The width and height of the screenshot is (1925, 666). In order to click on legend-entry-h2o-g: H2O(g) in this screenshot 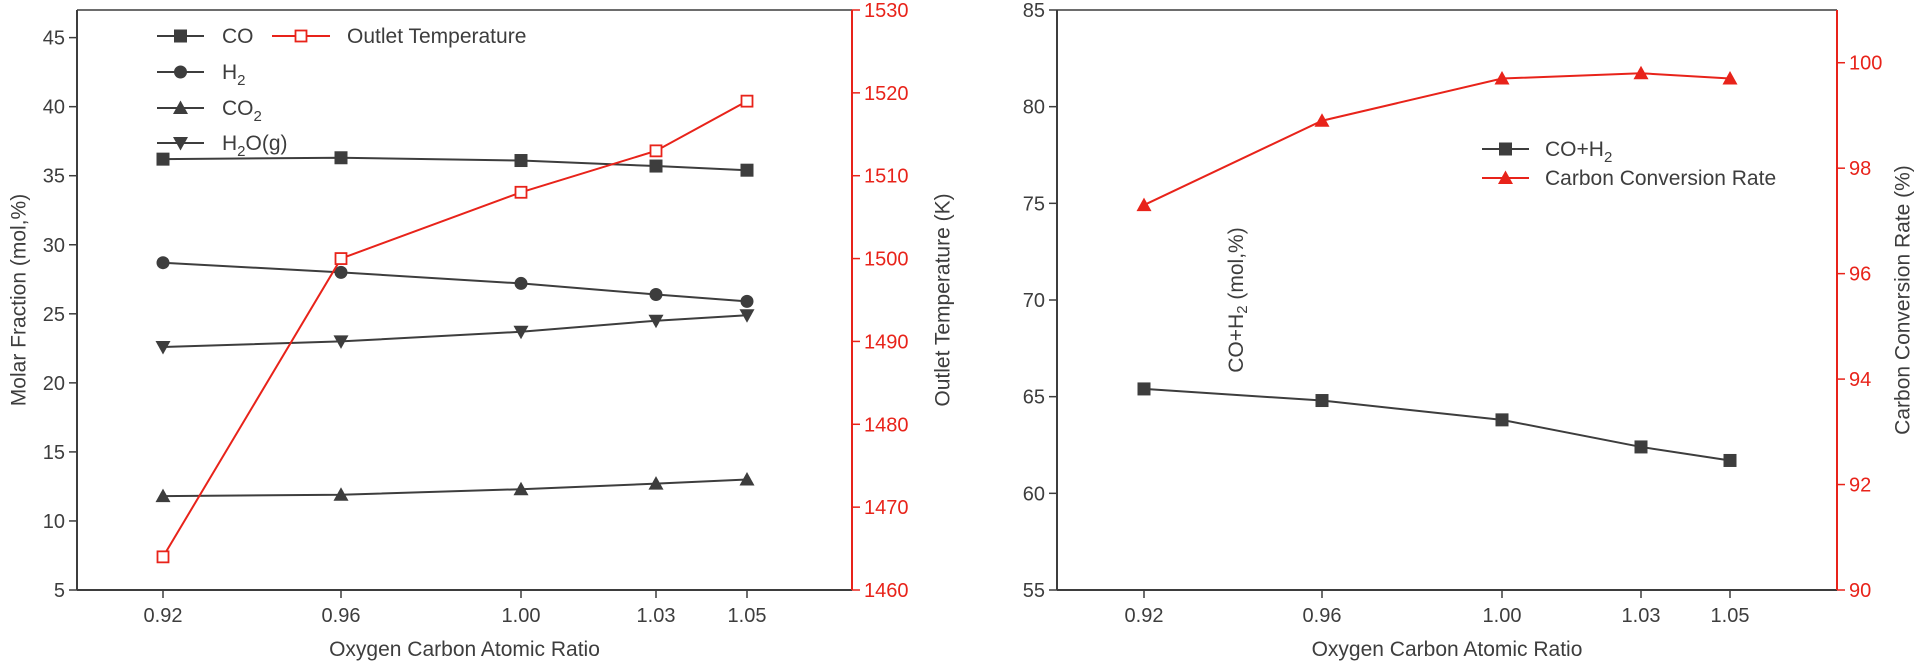, I will do `click(222, 146)`.